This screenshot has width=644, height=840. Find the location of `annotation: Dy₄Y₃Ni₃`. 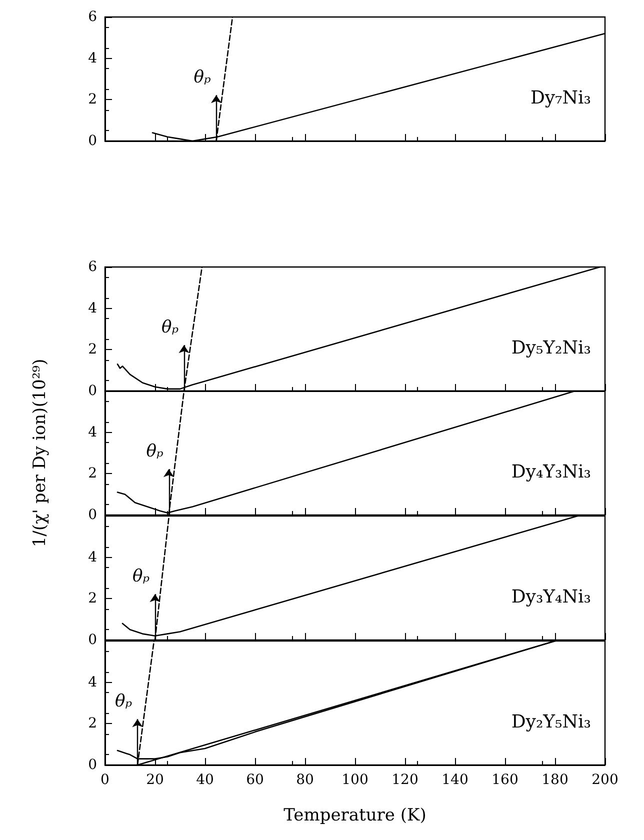

annotation: Dy₄Y₃Ni₃ is located at coordinates (551, 471).